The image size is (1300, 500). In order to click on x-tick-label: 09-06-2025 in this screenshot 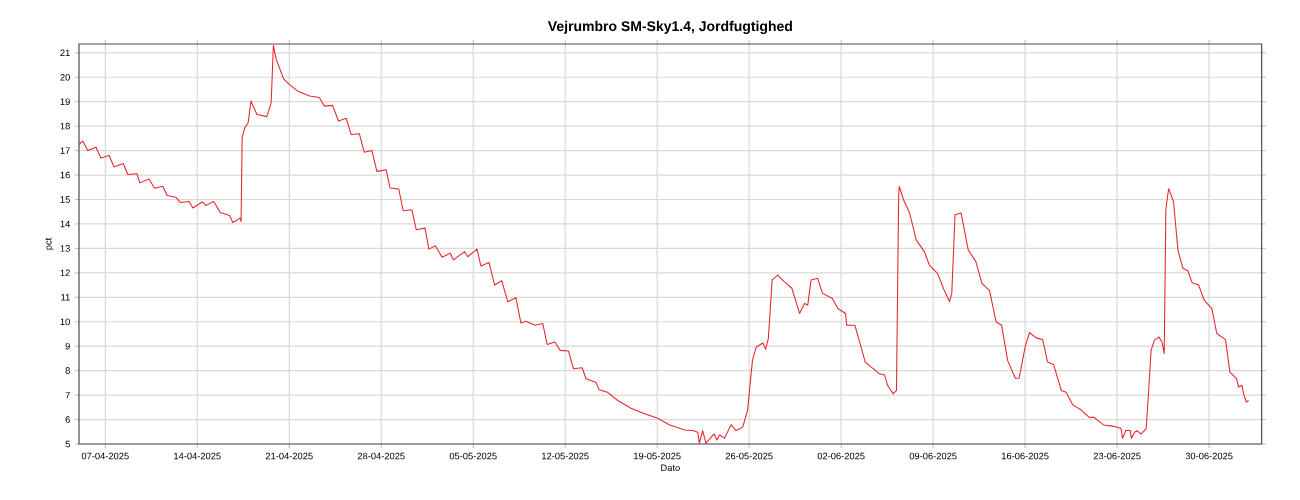, I will do `click(933, 456)`.